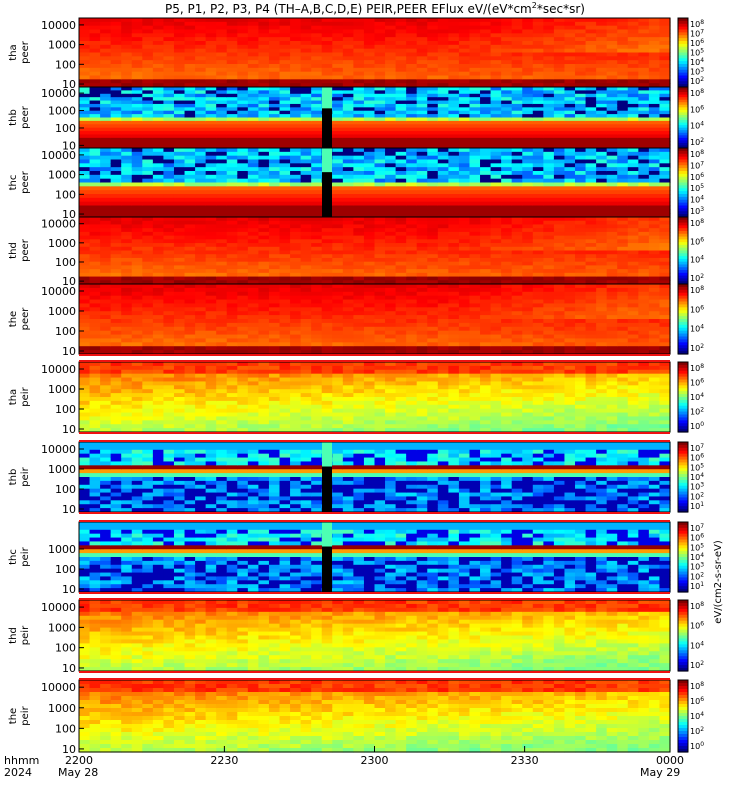 The width and height of the screenshot is (750, 800). Describe the element at coordinates (697, 154) in the screenshot. I see `colorbar-tick-label: 108` at that location.